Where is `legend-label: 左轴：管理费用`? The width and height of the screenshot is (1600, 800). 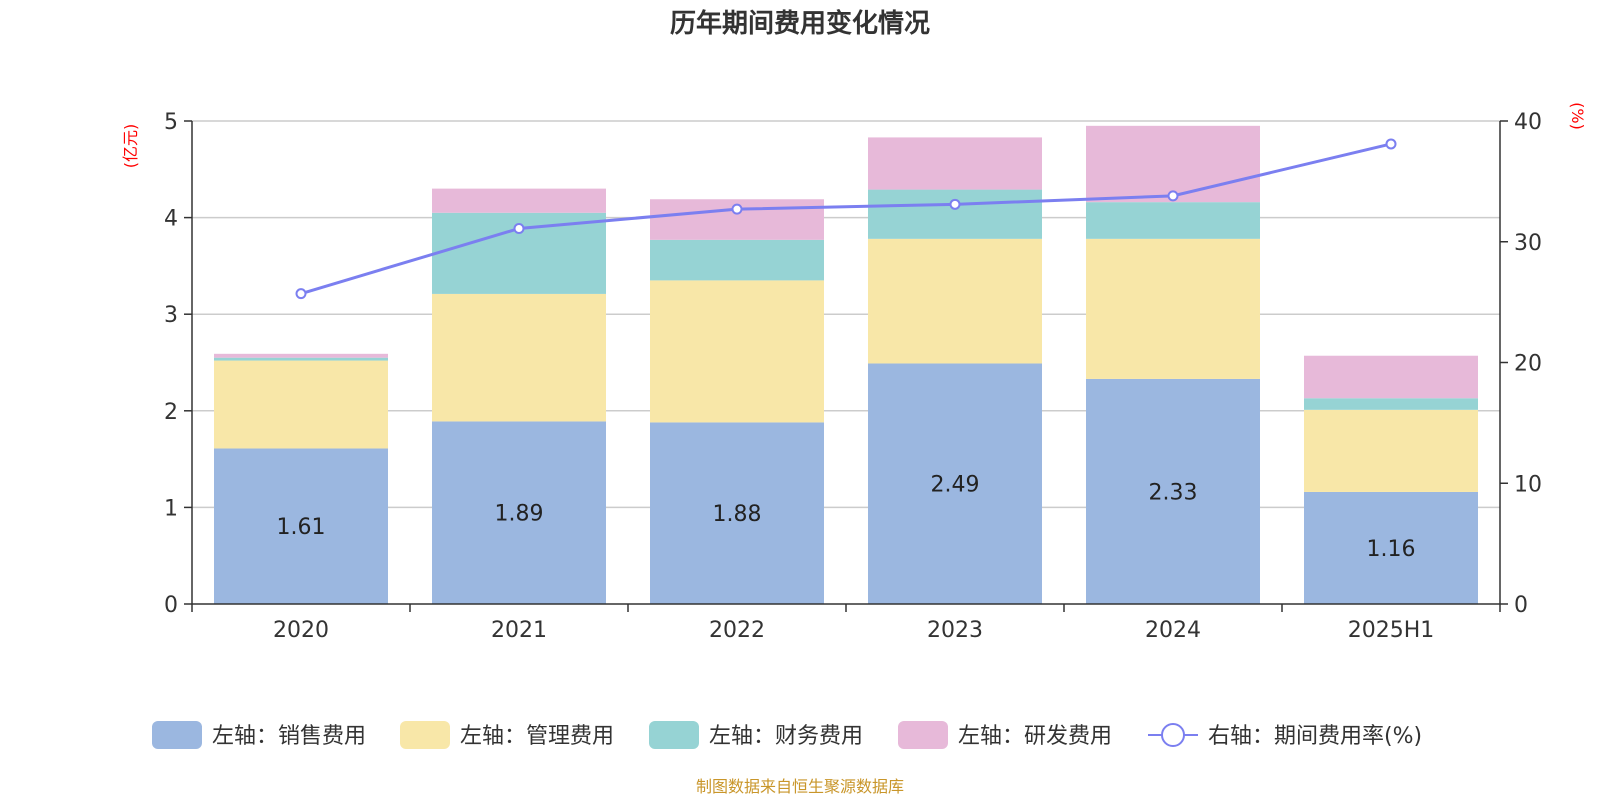
legend-label: 左轴：管理费用 is located at coordinates (537, 736).